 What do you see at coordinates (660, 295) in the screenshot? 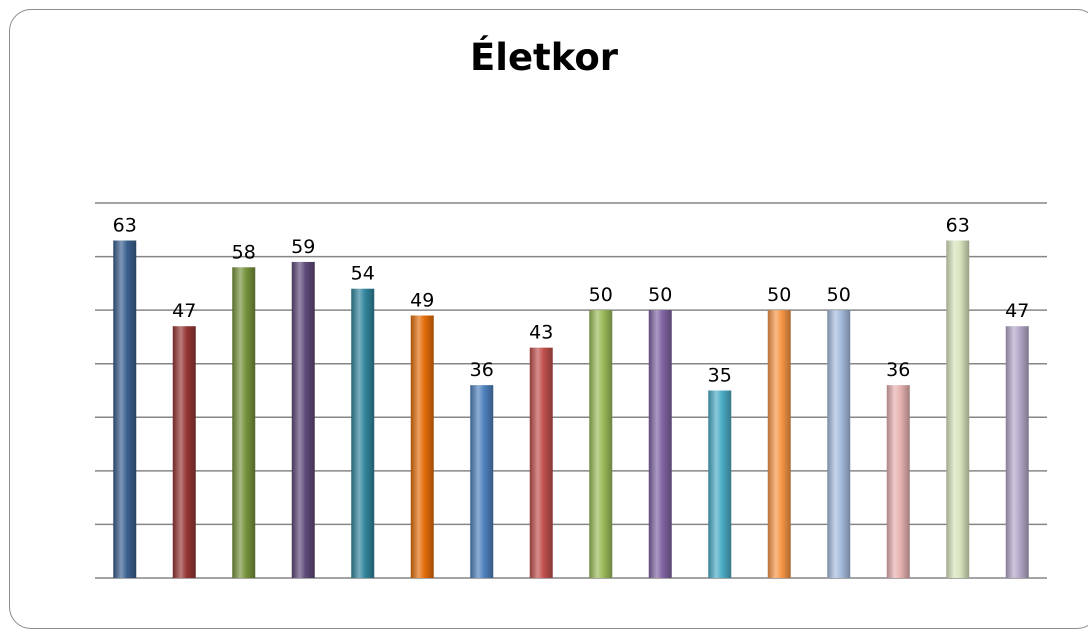
I see `data-label-10: 50` at bounding box center [660, 295].